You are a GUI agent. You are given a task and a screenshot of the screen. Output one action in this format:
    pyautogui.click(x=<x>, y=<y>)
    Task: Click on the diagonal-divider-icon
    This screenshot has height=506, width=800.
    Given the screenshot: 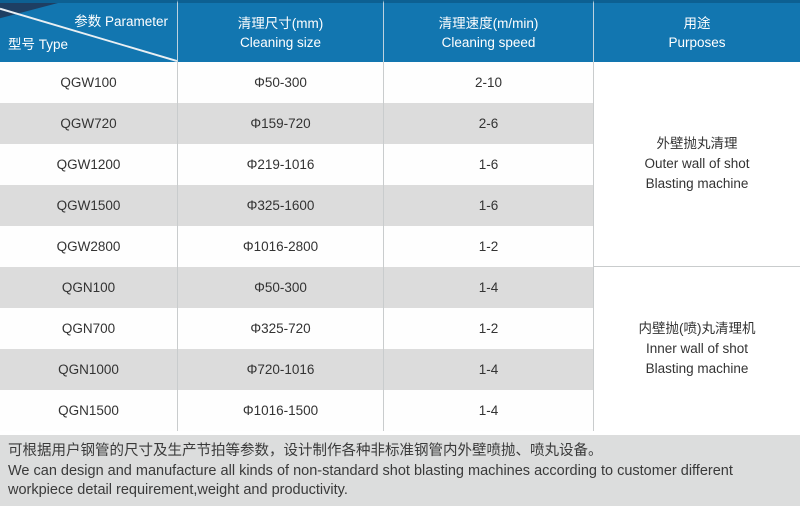 What is the action you would take?
    pyautogui.click(x=88, y=32)
    